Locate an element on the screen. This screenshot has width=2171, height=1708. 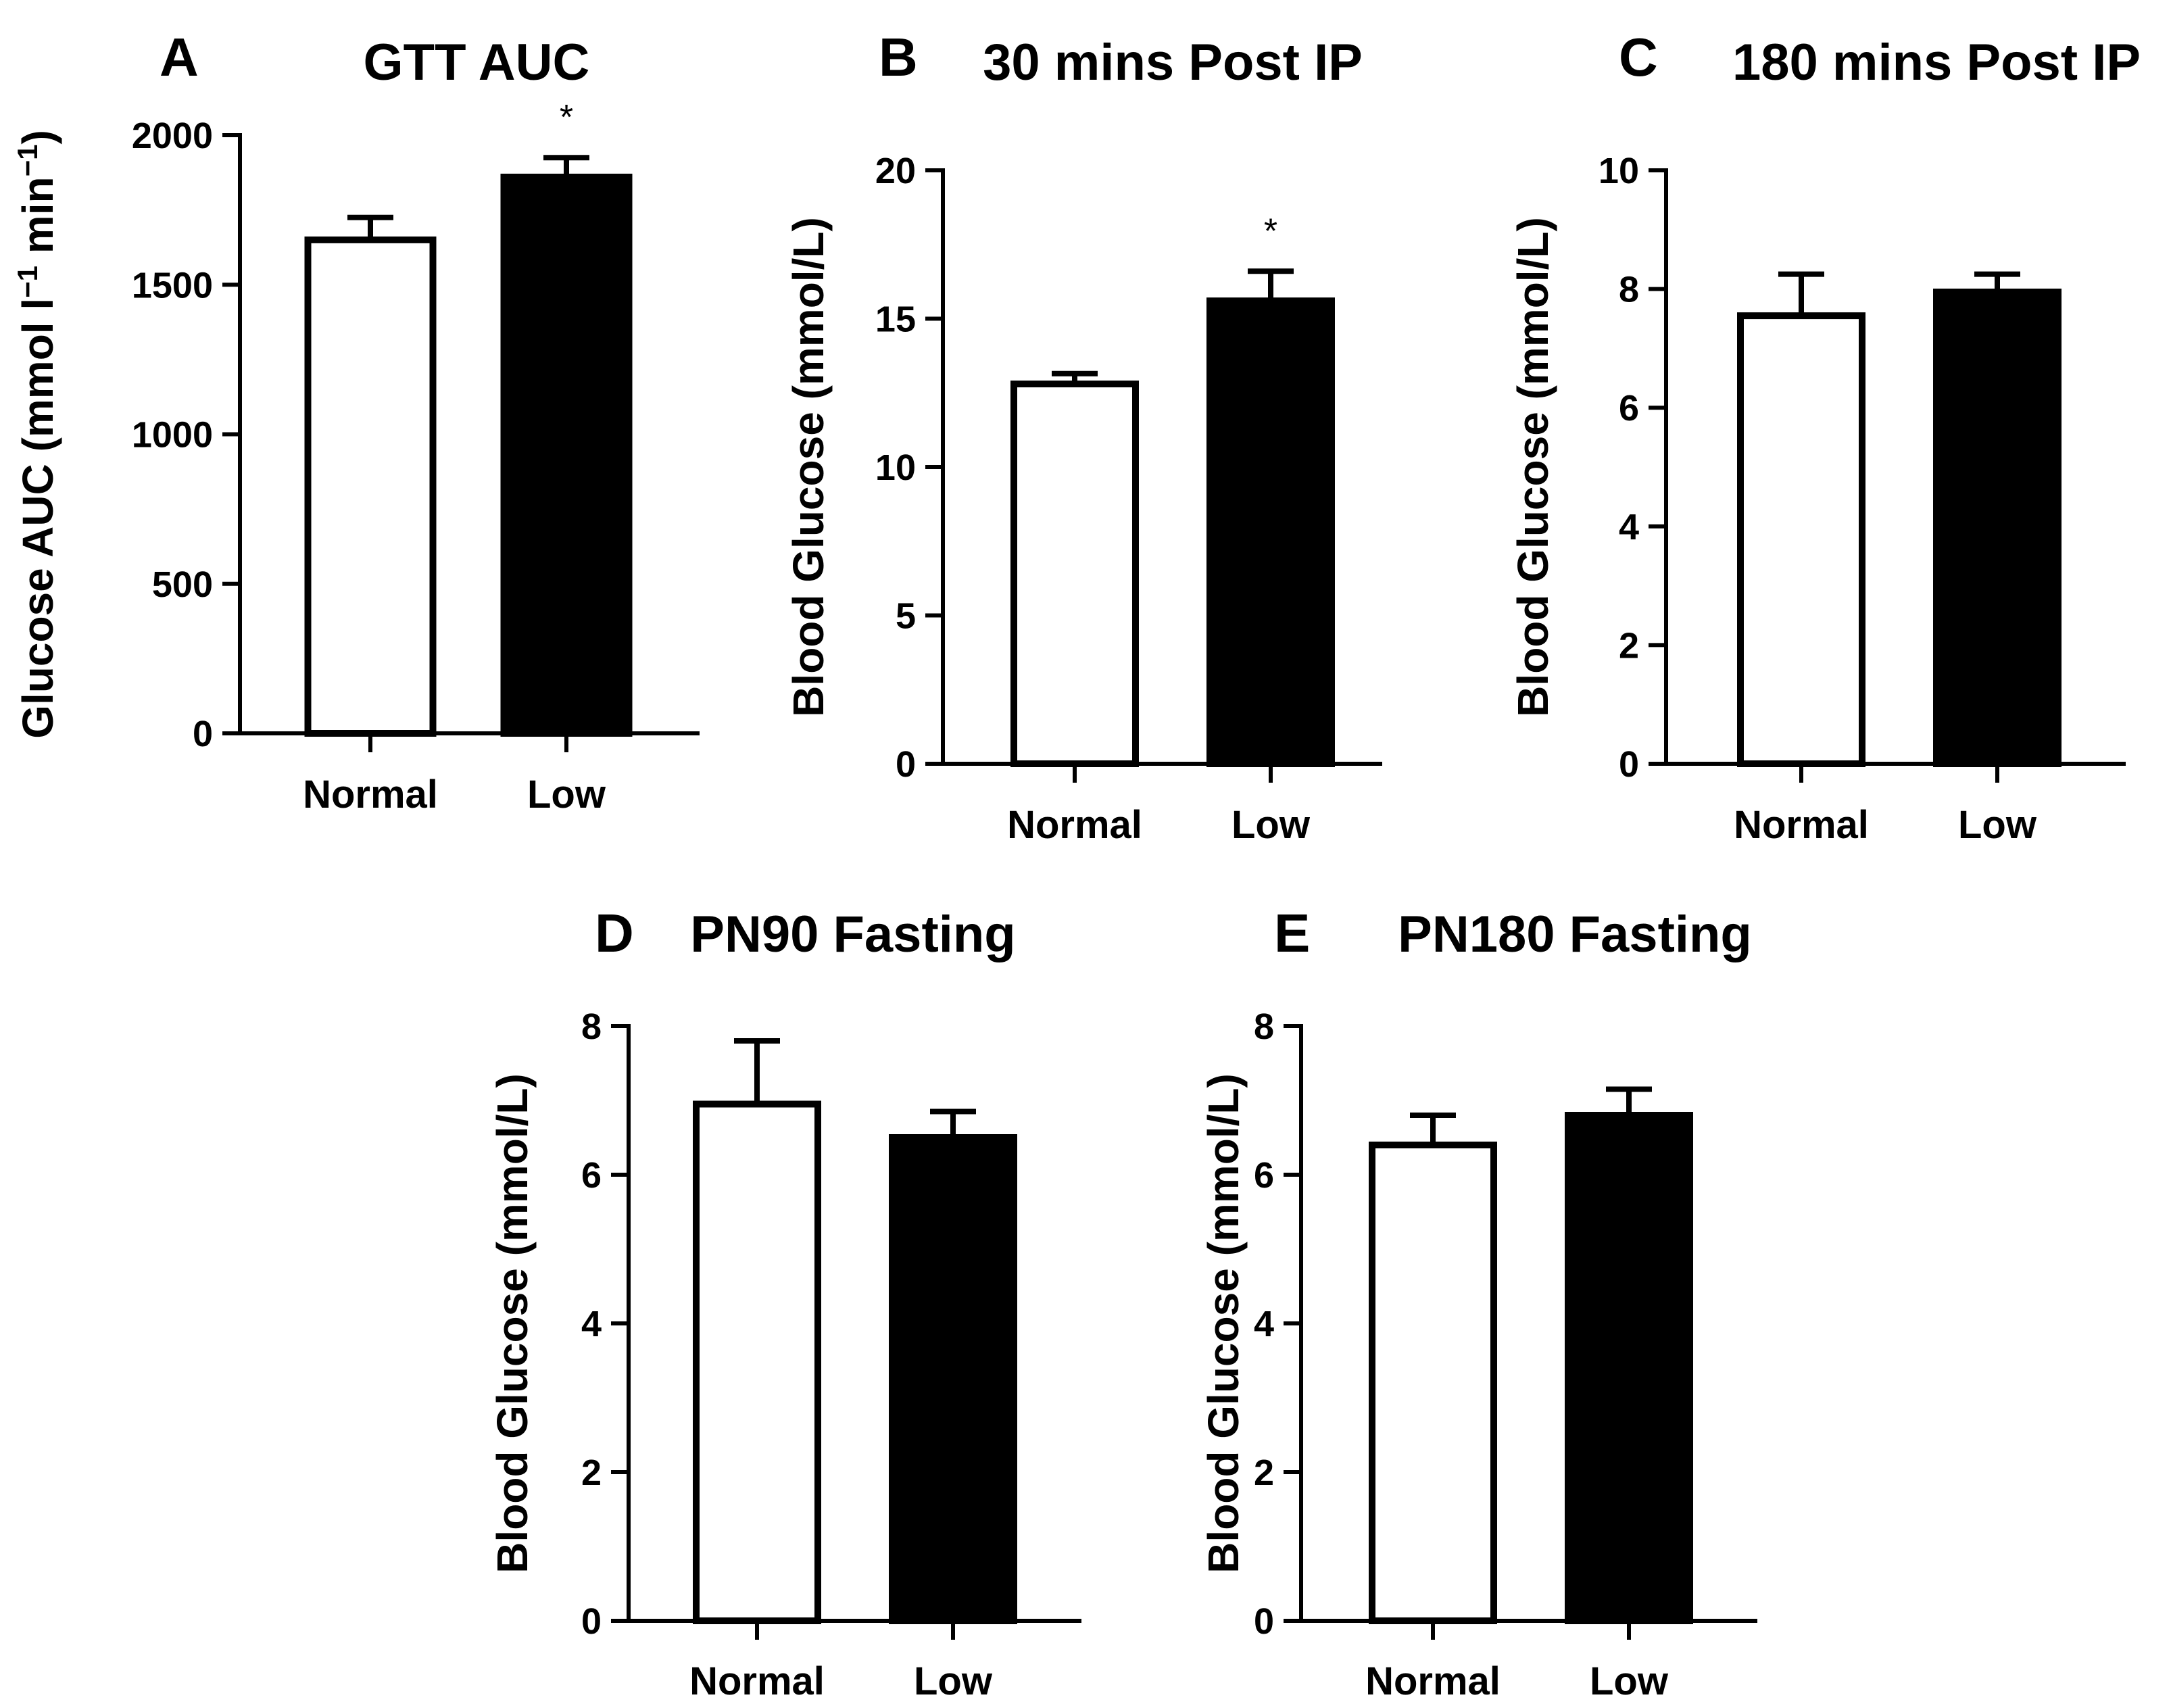
y-tick-label: 20 is located at coordinates (895, 171).